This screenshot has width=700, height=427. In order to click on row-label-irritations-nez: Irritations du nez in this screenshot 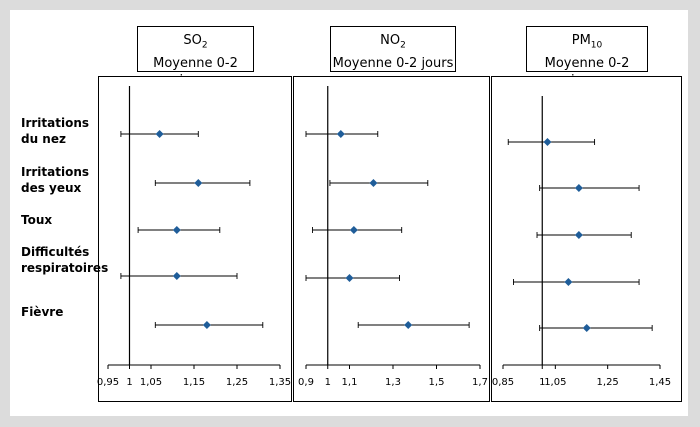, I will do `click(55, 131)`.